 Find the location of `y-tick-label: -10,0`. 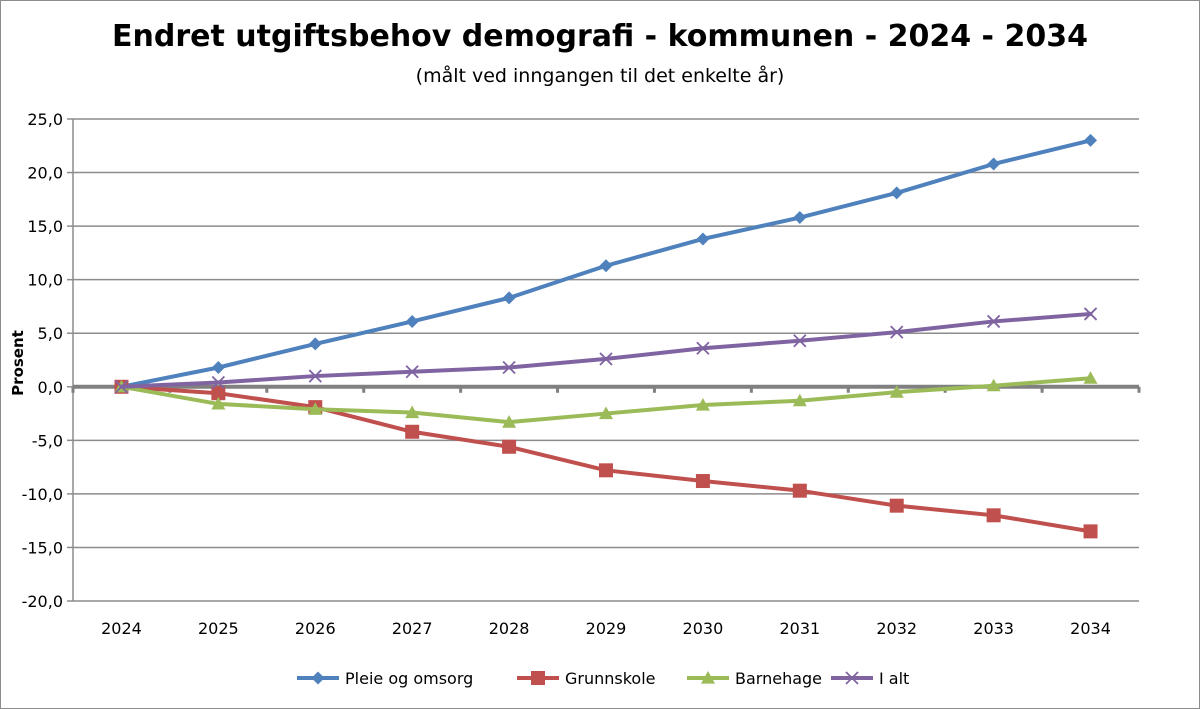

y-tick-label: -10,0 is located at coordinates (42, 494).